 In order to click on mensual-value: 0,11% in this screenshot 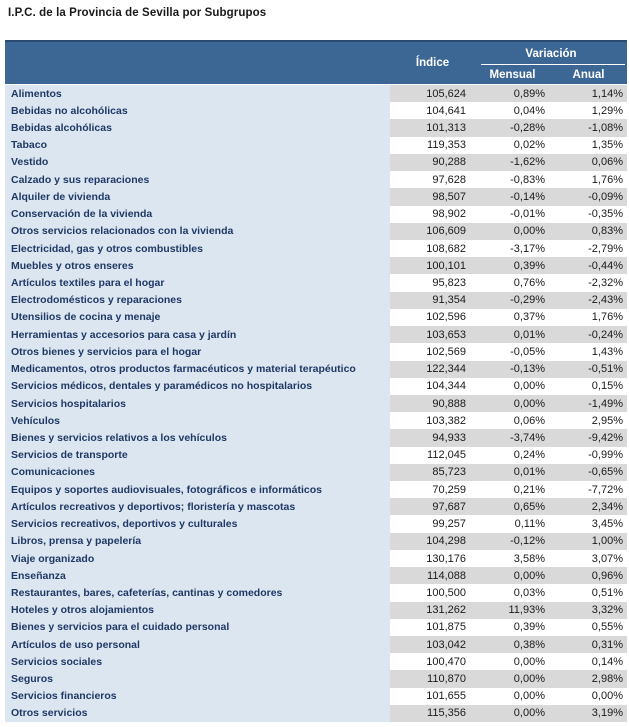, I will do `click(512, 524)`.